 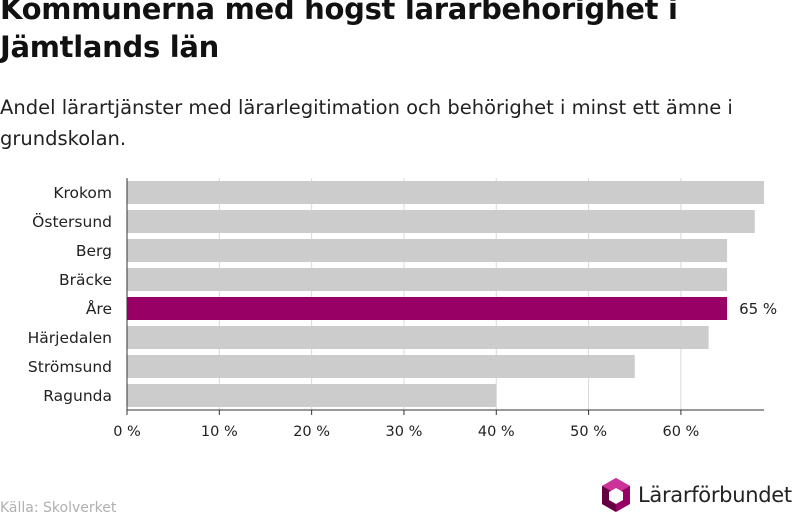 What do you see at coordinates (219, 432) in the screenshot?
I see `x-tick-label: 10 %` at bounding box center [219, 432].